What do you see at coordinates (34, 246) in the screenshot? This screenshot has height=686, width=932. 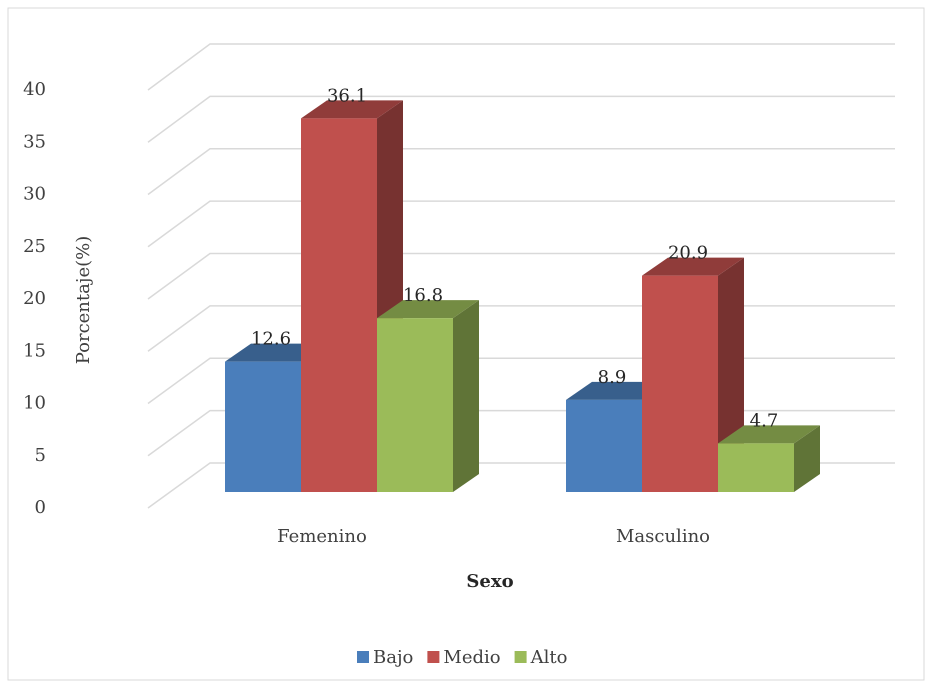 I see `y-tick-label: 25` at bounding box center [34, 246].